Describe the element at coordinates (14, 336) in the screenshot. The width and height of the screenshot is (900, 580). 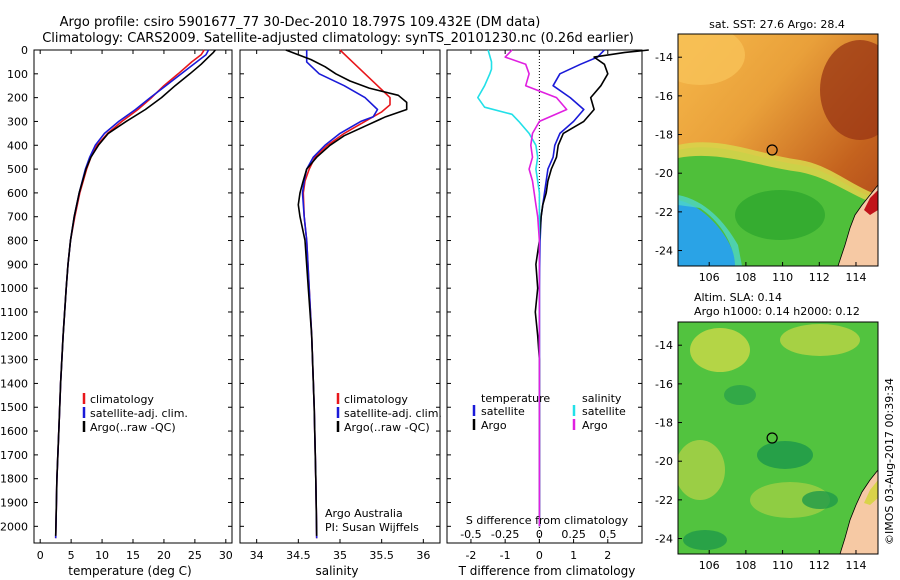
I see `depth-tick-label: 1200` at that location.